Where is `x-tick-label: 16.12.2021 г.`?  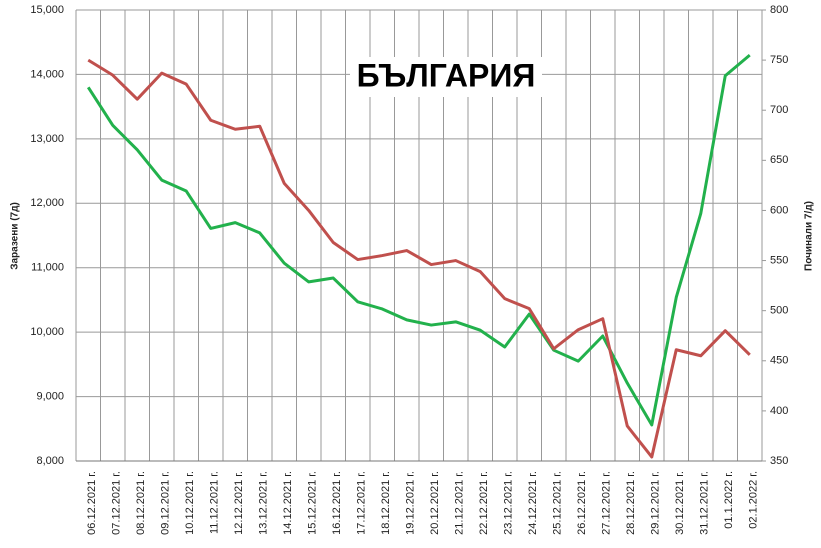
x-tick-label: 16.12.2021 г. is located at coordinates (337, 503).